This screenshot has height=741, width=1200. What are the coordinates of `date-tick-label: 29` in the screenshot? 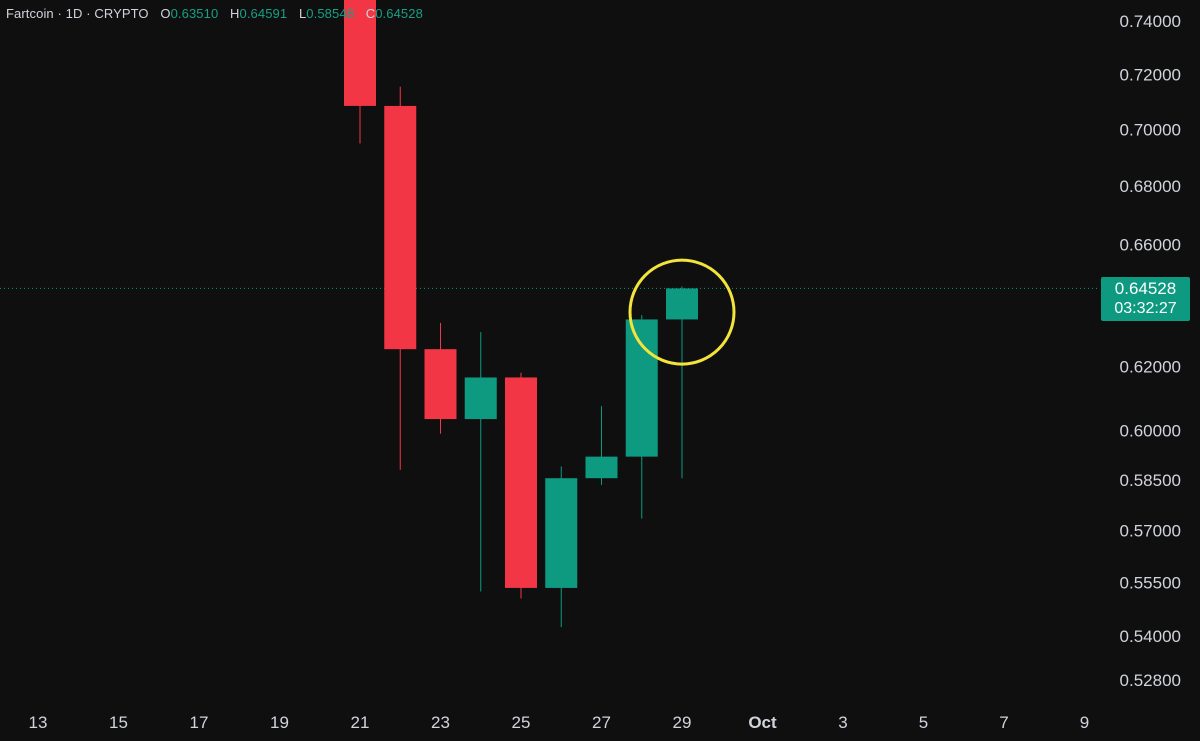 It's located at (682, 722).